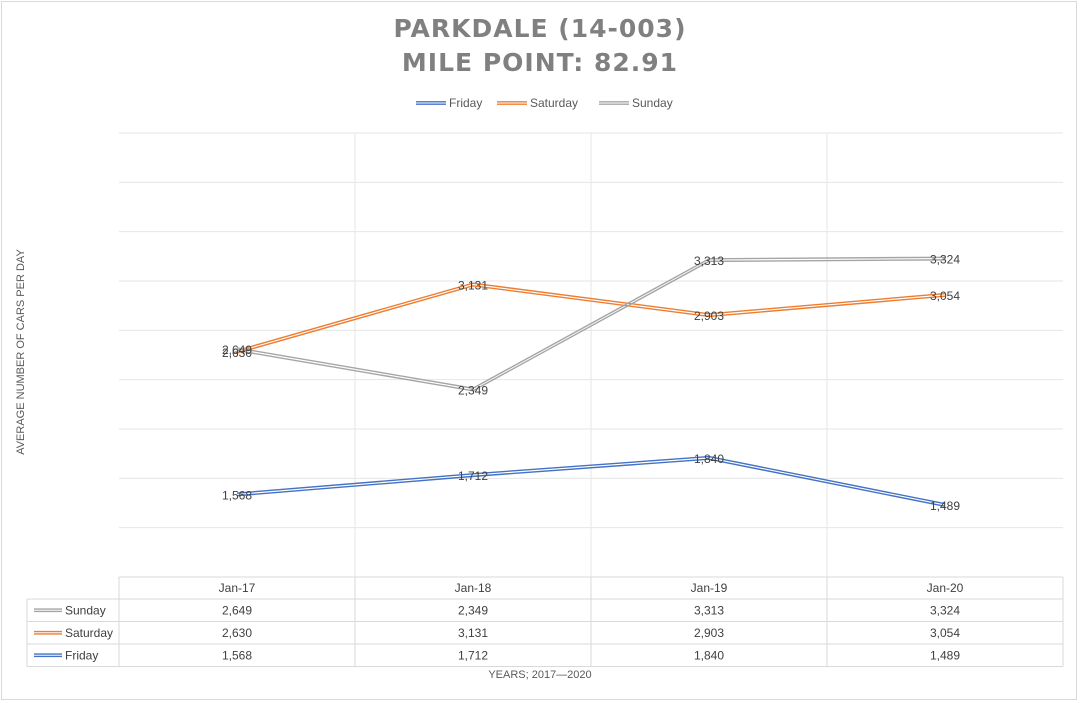 The height and width of the screenshot is (703, 1080). What do you see at coordinates (237, 350) in the screenshot?
I see `data-label-sunday: 2,649` at bounding box center [237, 350].